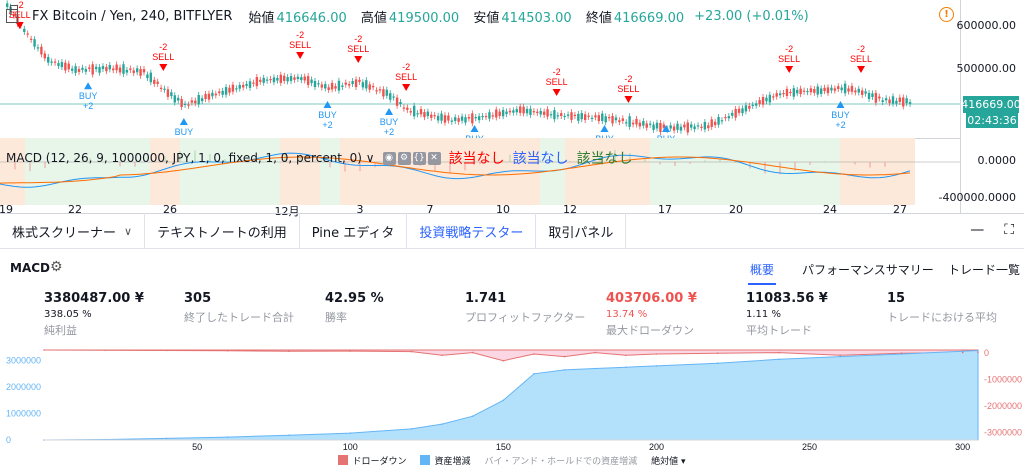  I want to click on sell-qty-label: -2, so click(300, 35).